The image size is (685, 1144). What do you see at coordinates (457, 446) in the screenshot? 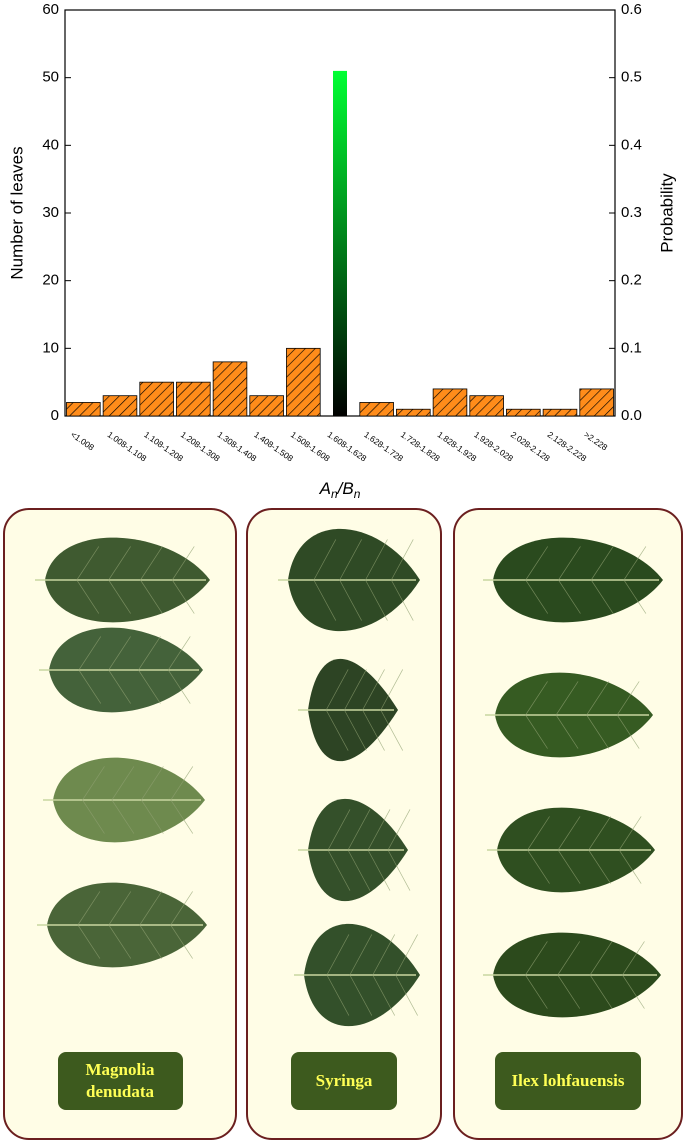
I see `x-tick-label: 1.828-1.928` at bounding box center [457, 446].